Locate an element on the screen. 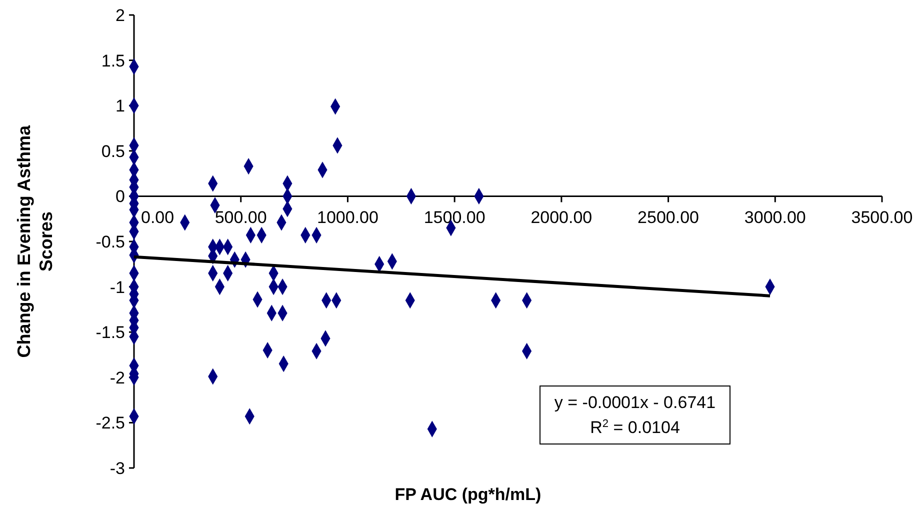 The width and height of the screenshot is (919, 522). y-tick-label: 2 is located at coordinates (120, 15).